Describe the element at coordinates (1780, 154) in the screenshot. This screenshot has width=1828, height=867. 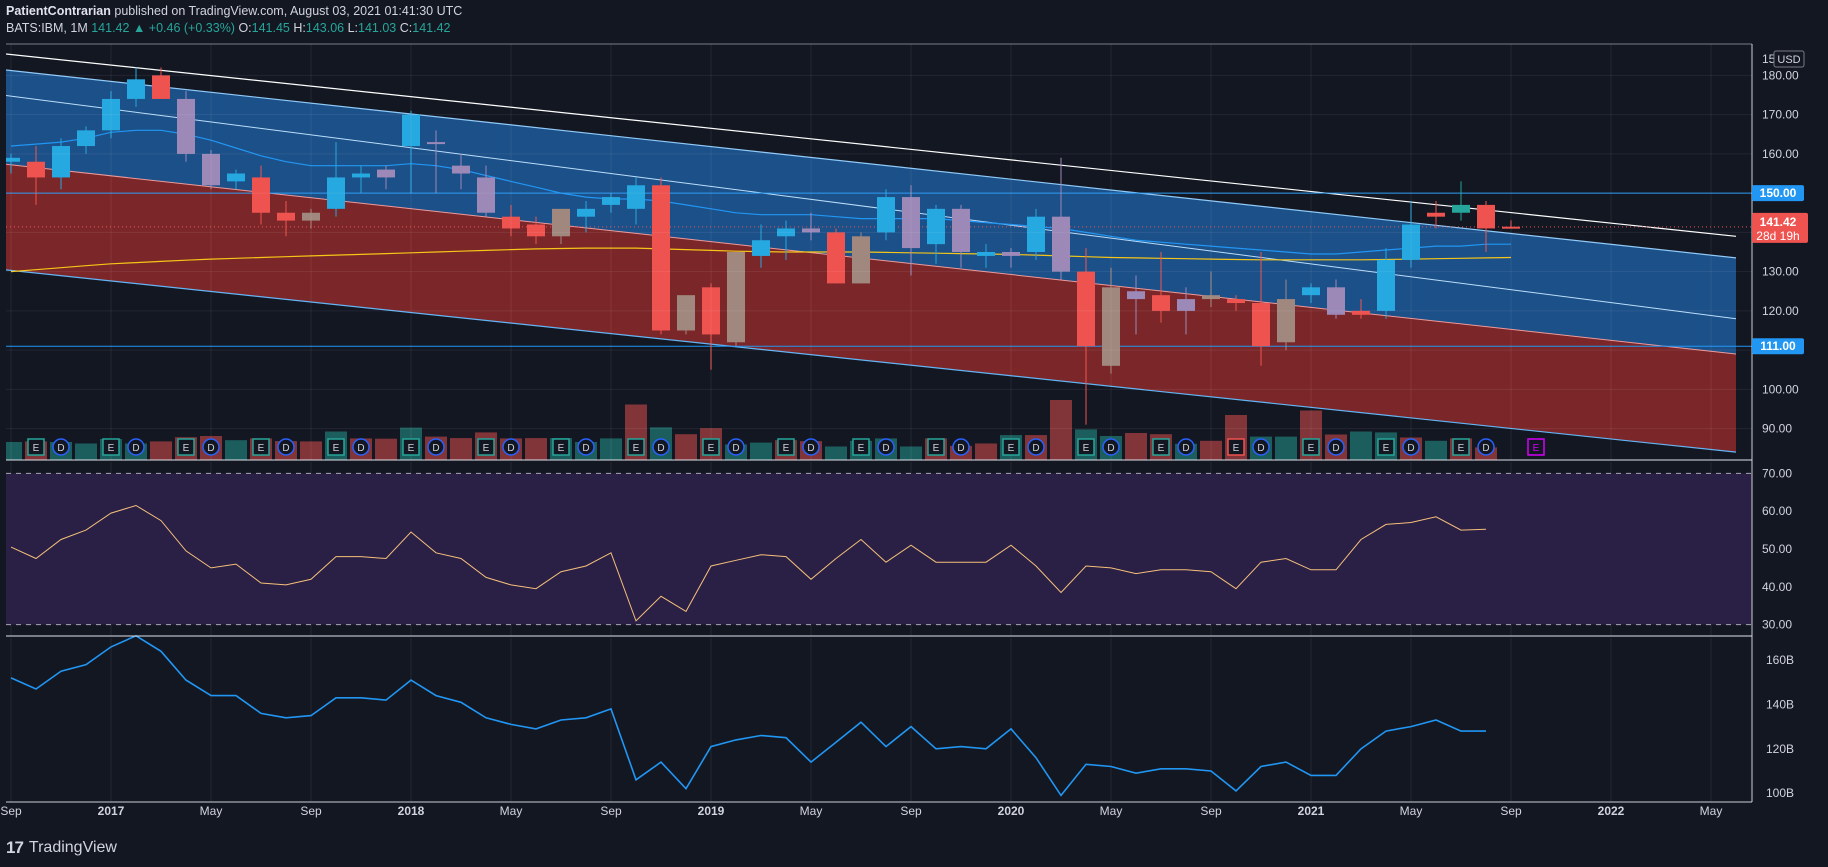
I see `price-tick-label: 160.00` at that location.